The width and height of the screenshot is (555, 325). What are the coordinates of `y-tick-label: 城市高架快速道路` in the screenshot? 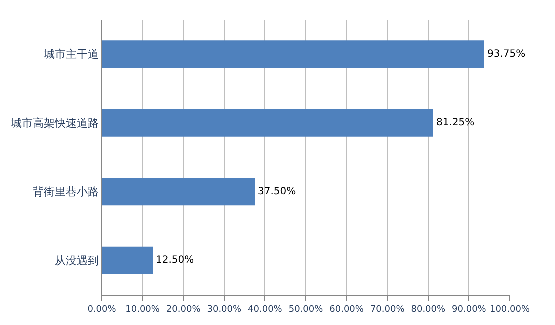 It's located at (54, 123).